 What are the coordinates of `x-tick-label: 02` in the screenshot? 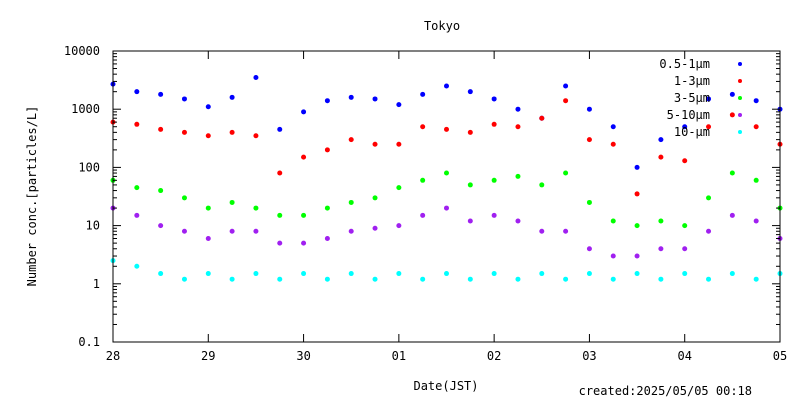 It's located at (494, 356).